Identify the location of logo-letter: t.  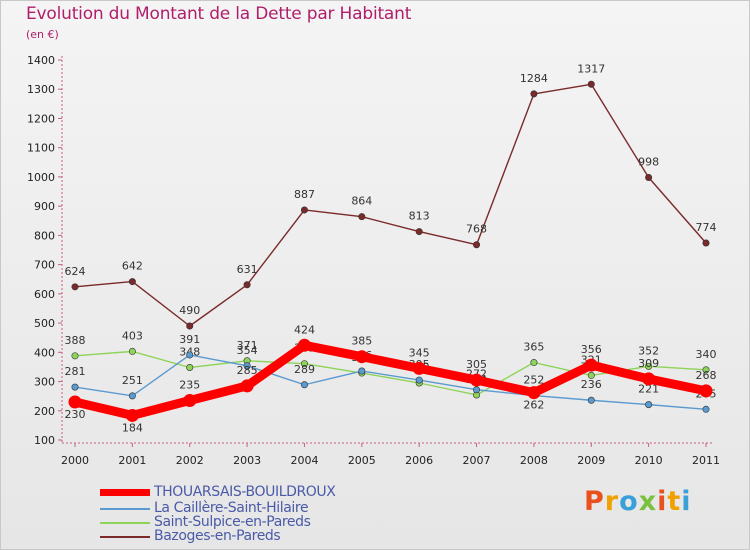
(674, 501).